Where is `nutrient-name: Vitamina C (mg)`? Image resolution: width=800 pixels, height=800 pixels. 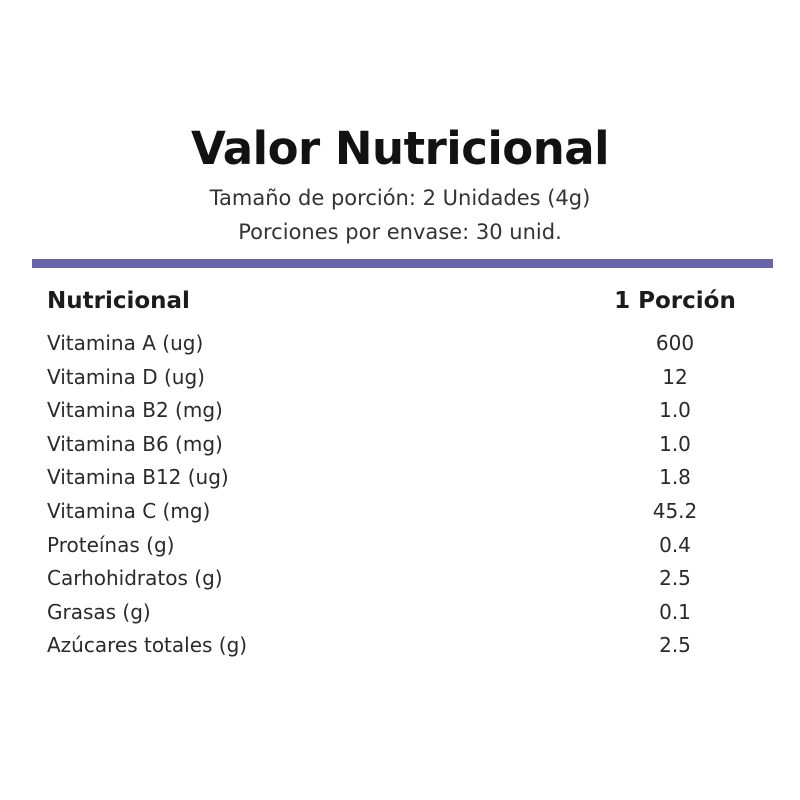
nutrient-name: Vitamina C (mg) is located at coordinates (129, 510).